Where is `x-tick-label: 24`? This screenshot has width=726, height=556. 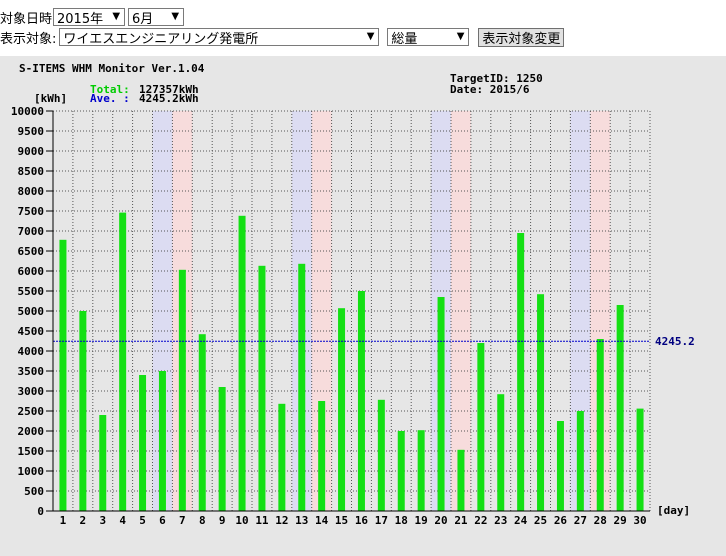 x-tick-label: 24 is located at coordinates (521, 520).